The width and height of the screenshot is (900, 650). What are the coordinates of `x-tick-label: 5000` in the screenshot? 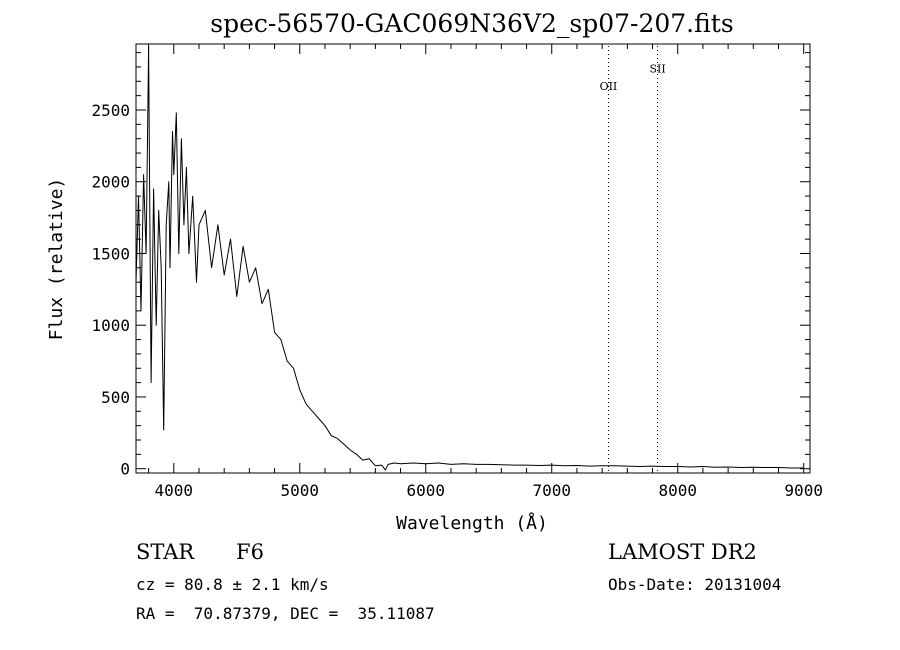 It's located at (300, 490).